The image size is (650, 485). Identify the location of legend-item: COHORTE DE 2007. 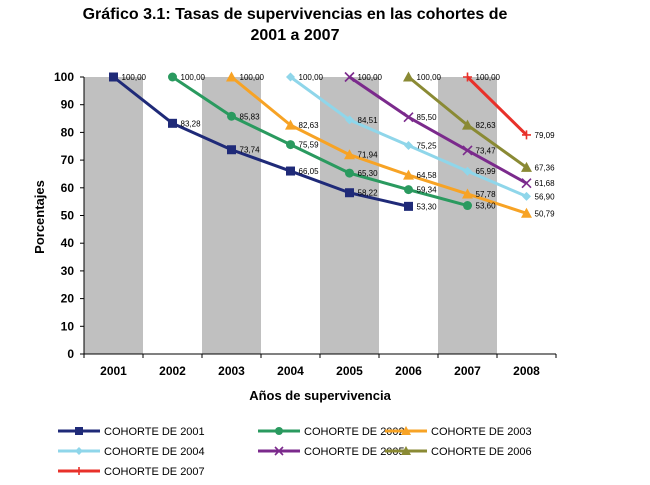
(131, 472).